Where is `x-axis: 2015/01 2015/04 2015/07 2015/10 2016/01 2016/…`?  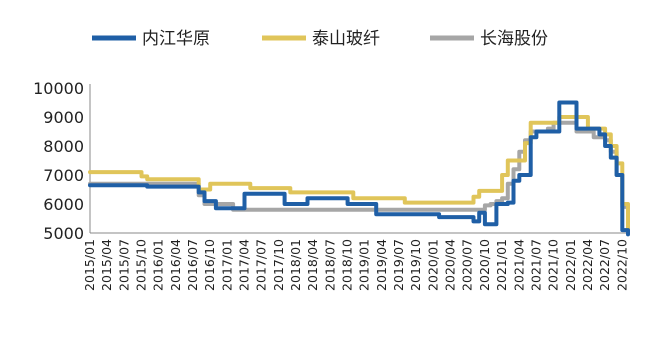
x-axis: 2015/01 2015/04 2015/07 2015/10 2016/01 2016/… is located at coordinates (355, 261).